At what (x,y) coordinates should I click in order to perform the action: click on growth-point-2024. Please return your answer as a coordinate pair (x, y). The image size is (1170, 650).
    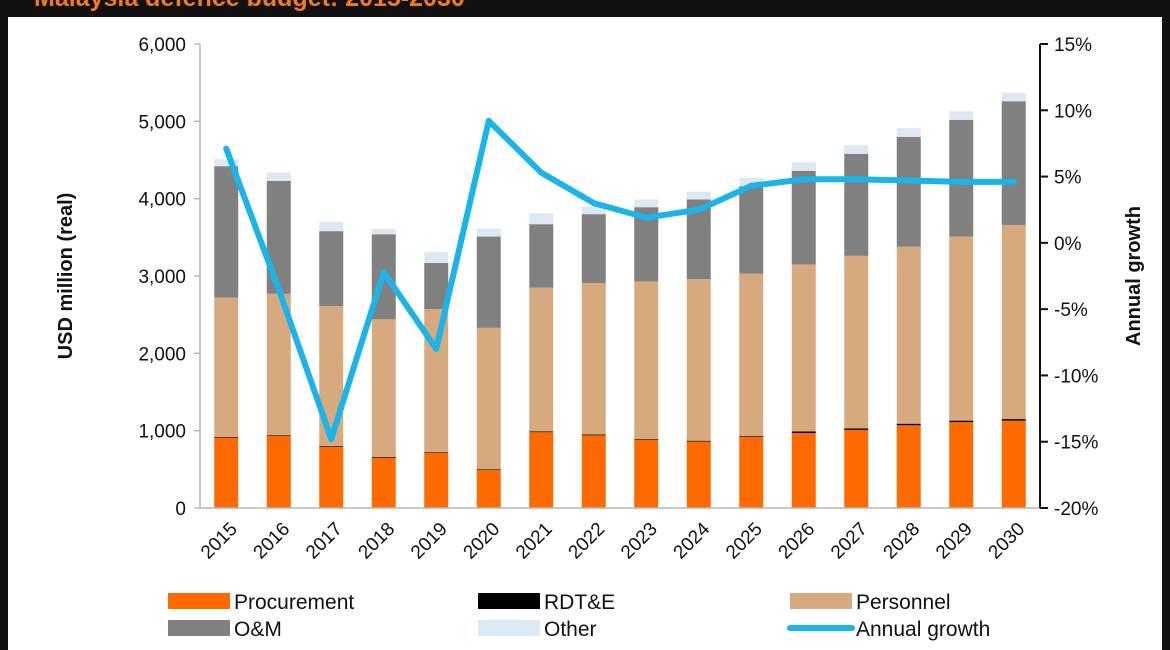
    Looking at the image, I should click on (698, 209).